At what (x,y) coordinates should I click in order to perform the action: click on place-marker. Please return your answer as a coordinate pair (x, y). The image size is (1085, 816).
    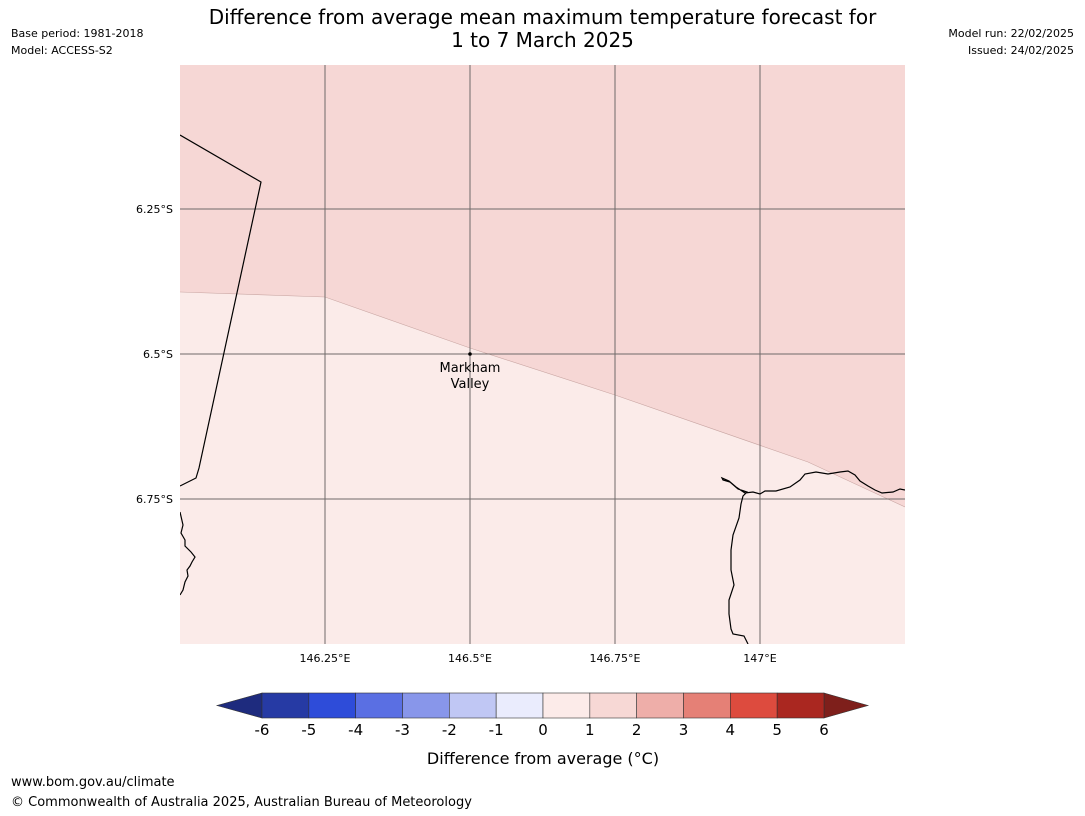
    Looking at the image, I should click on (470, 354).